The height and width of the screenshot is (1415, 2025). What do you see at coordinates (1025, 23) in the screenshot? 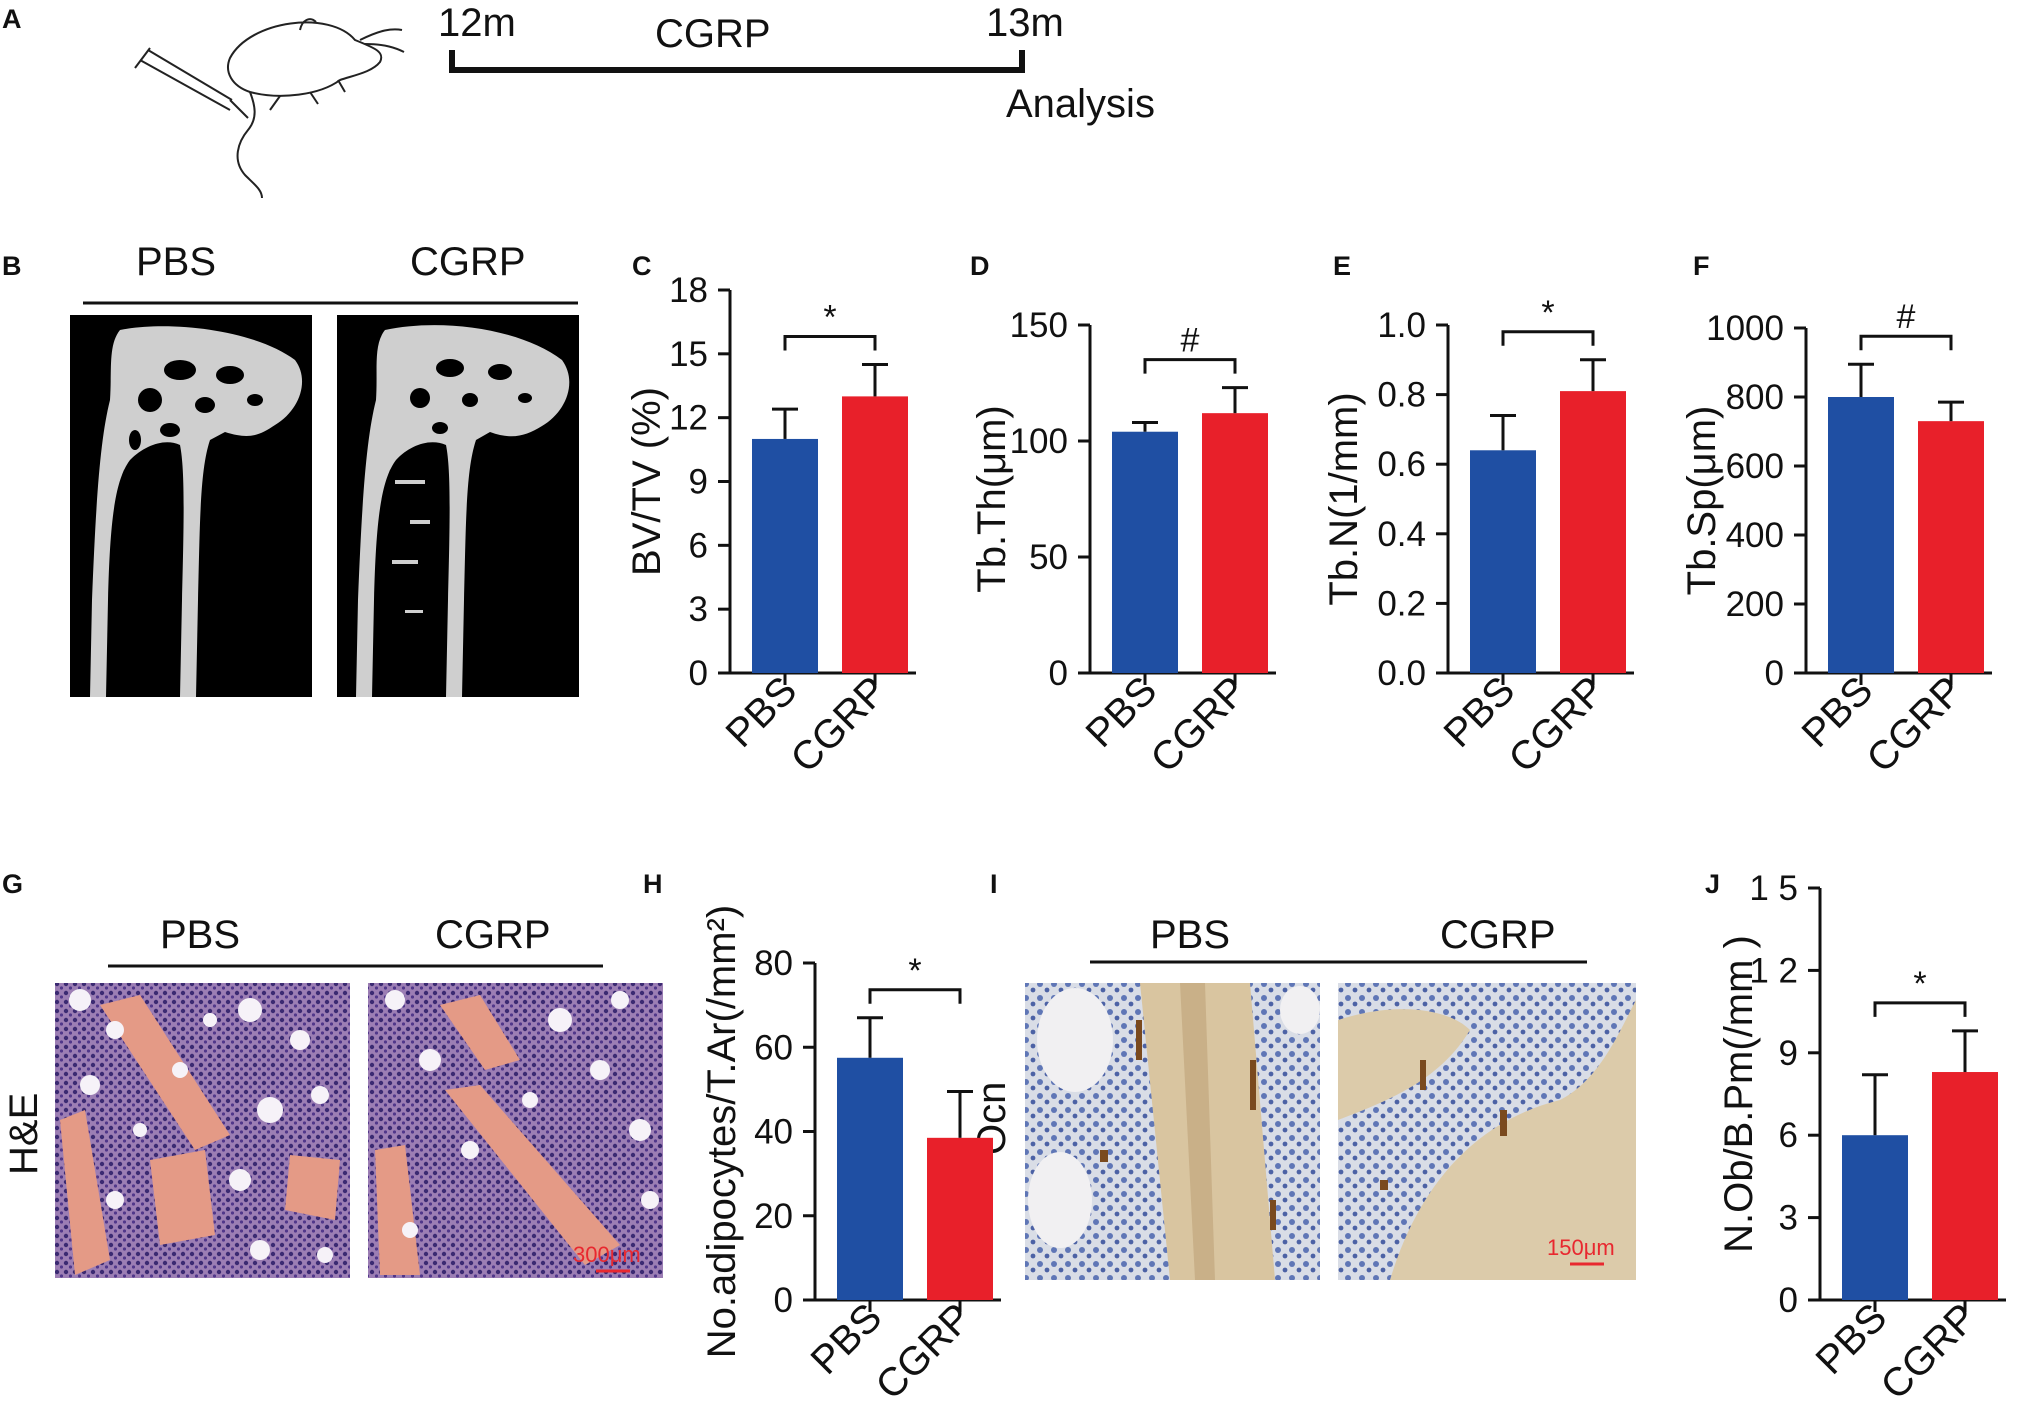
I see `timeline-end-label: 13m` at bounding box center [1025, 23].